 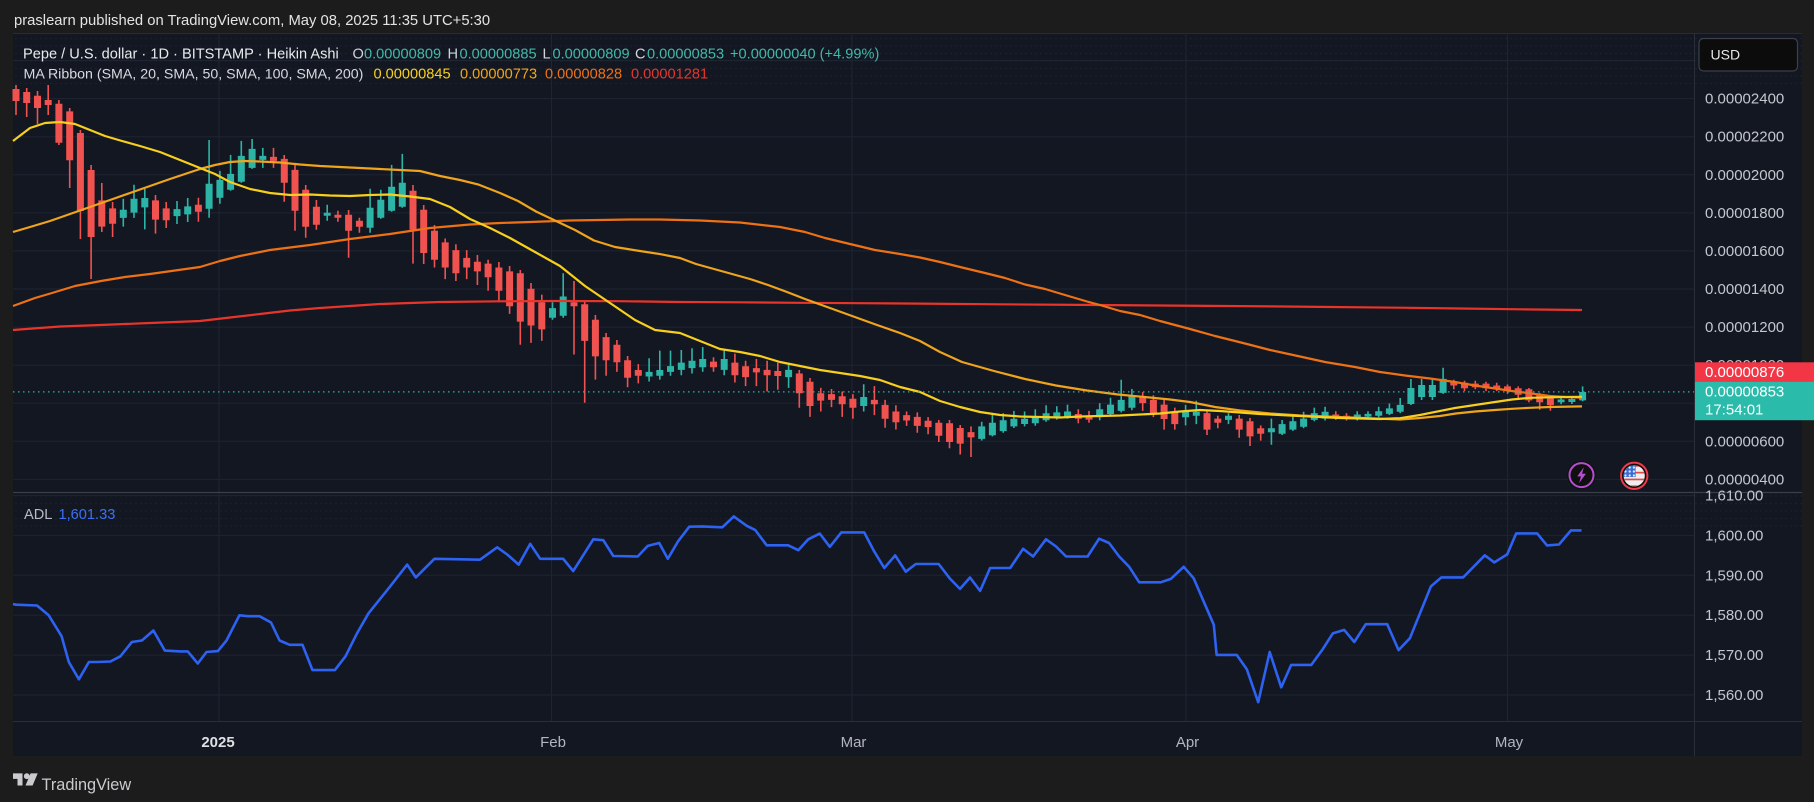 I want to click on svg-text: 0.00001200, so click(x=1744, y=327).